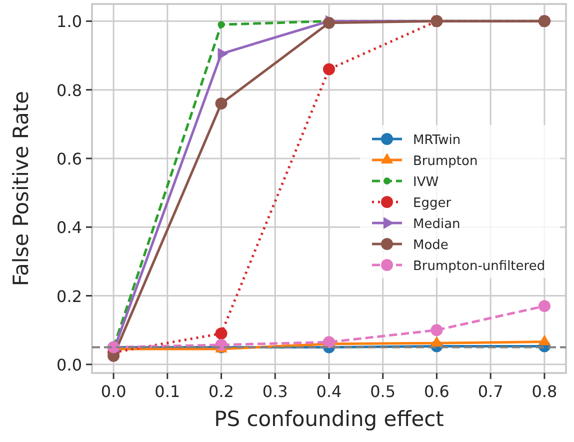 Image resolution: width=574 pixels, height=442 pixels. What do you see at coordinates (445, 161) in the screenshot?
I see `legend-label: Brumpton` at bounding box center [445, 161].